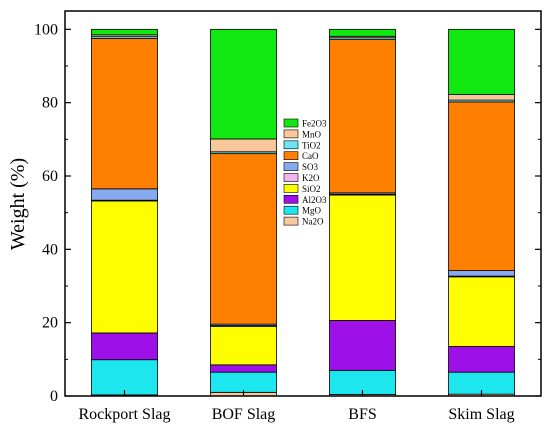  I want to click on legend-swatch-so3, so click(291, 166).